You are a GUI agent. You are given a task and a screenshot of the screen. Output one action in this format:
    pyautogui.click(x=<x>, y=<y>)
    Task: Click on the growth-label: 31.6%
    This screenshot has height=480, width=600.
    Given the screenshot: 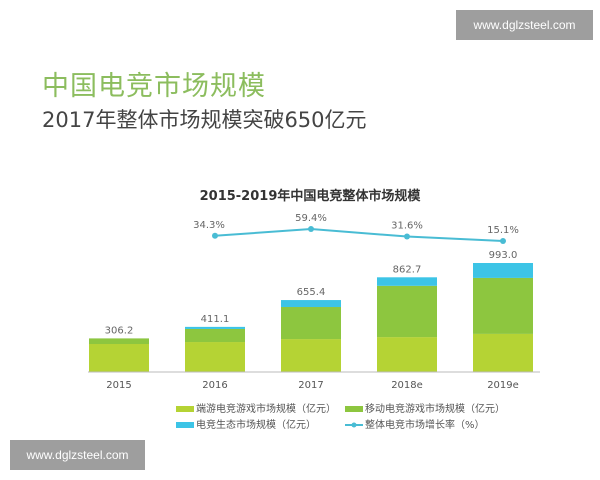 What is the action you would take?
    pyautogui.click(x=407, y=226)
    